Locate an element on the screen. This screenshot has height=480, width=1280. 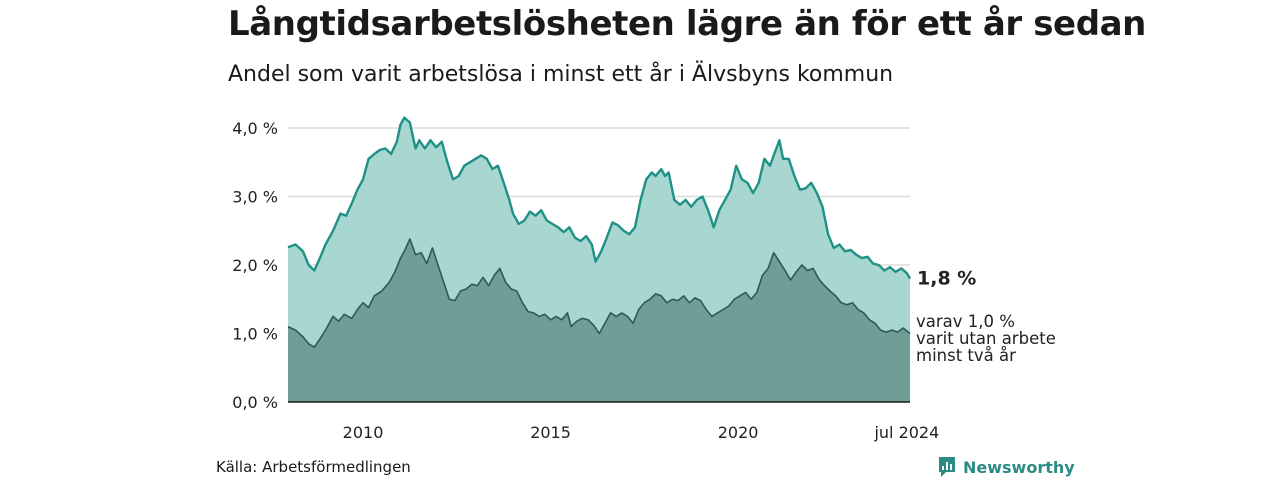
y-axis-ticks: 0,0 % 1,0 % 2,0 % 3,0 % 4,0 % is located at coordinates (255, 265).